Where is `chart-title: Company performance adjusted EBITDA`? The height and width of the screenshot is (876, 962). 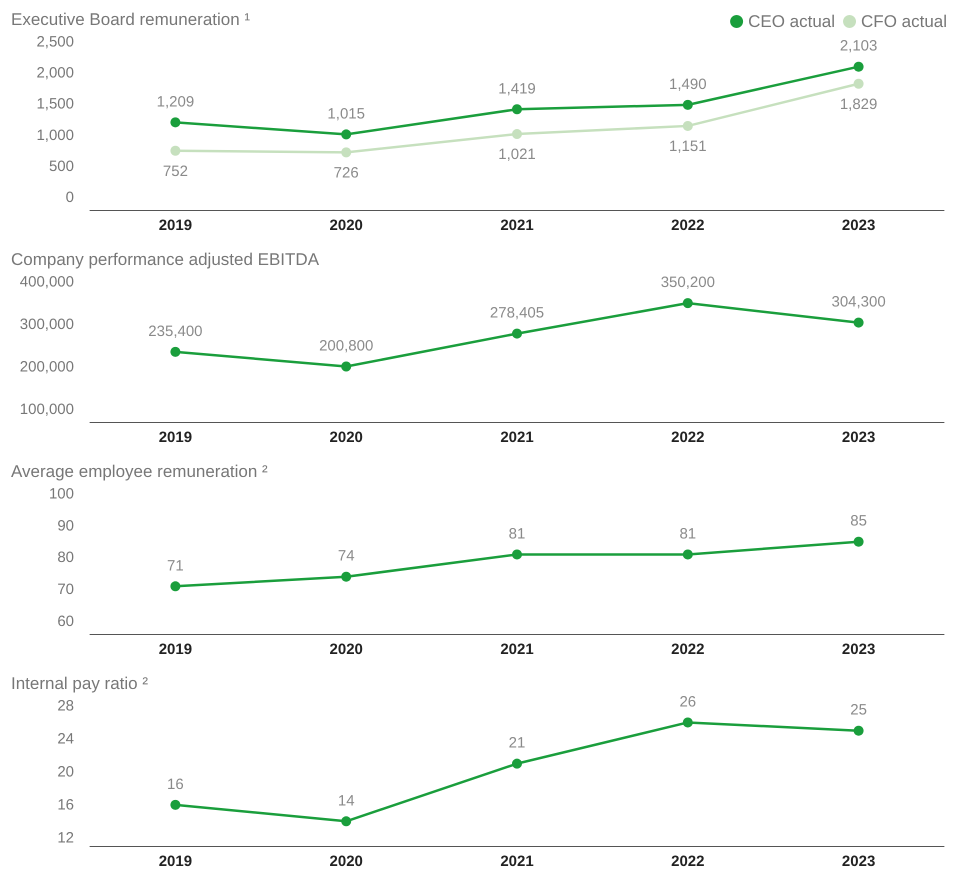
chart-title: Company performance adjusted EBITDA is located at coordinates (165, 259).